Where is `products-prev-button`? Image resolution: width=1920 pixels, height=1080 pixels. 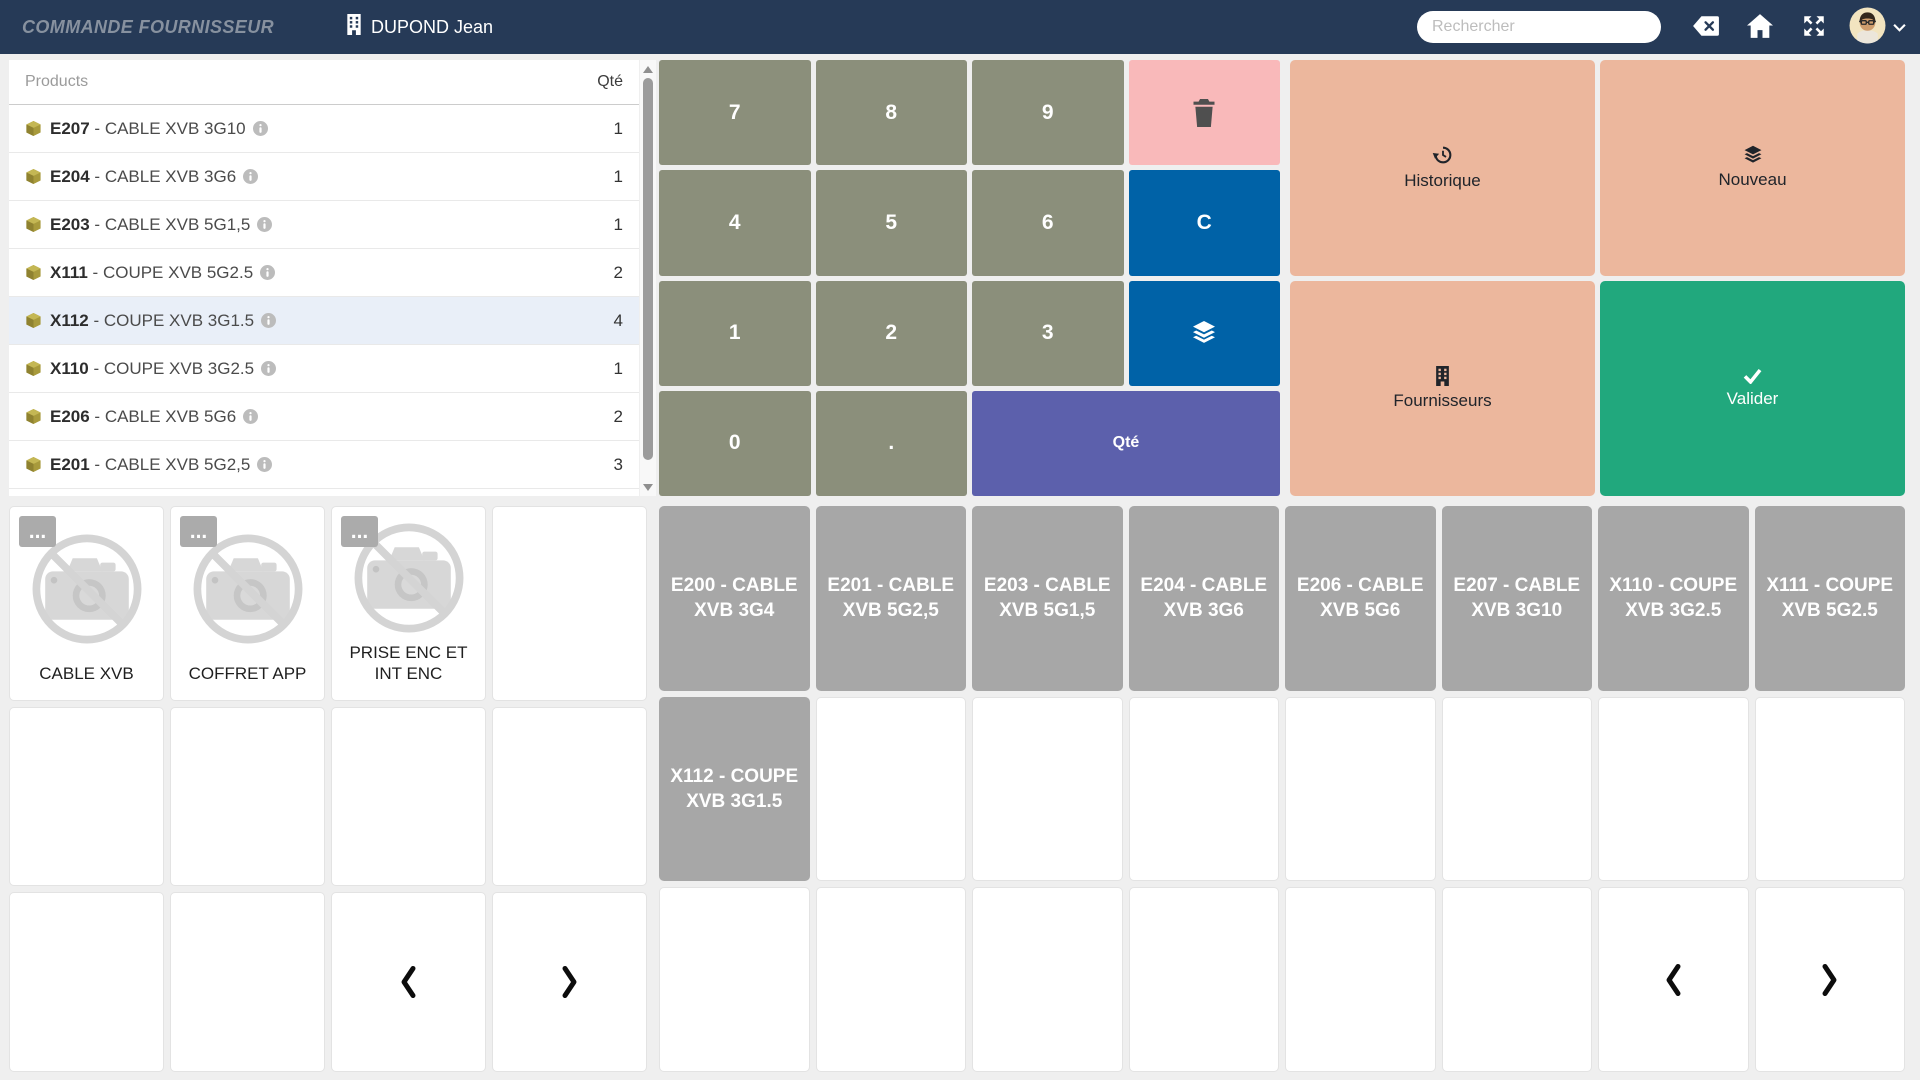 products-prev-button is located at coordinates (1673, 979).